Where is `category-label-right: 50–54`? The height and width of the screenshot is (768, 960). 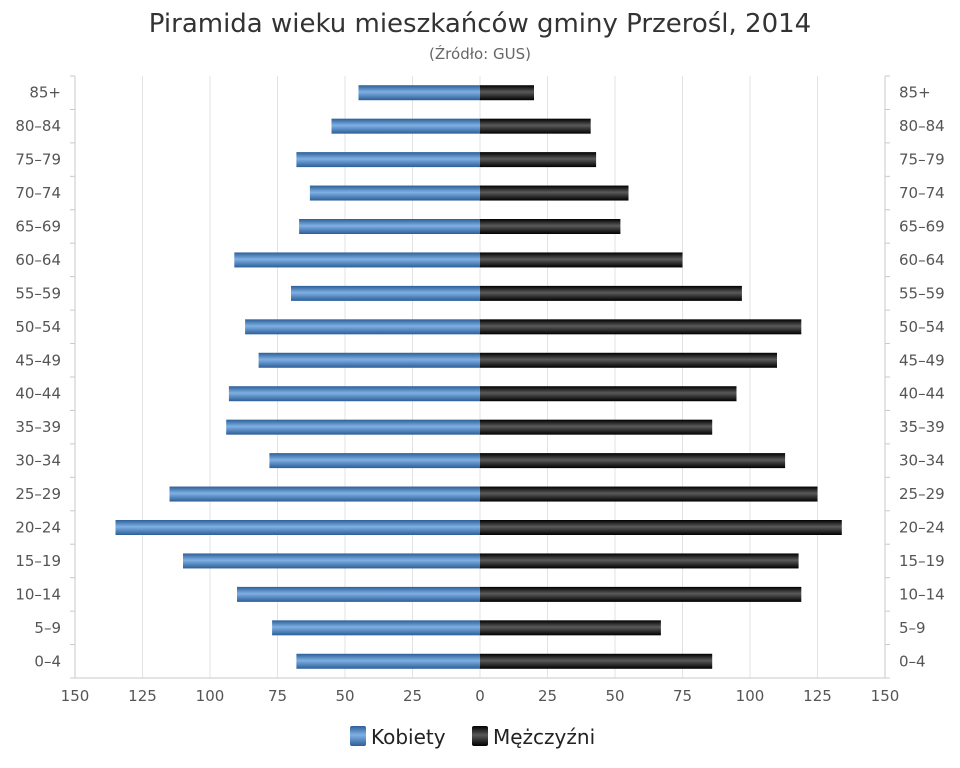
category-label-right: 50–54 is located at coordinates (922, 327).